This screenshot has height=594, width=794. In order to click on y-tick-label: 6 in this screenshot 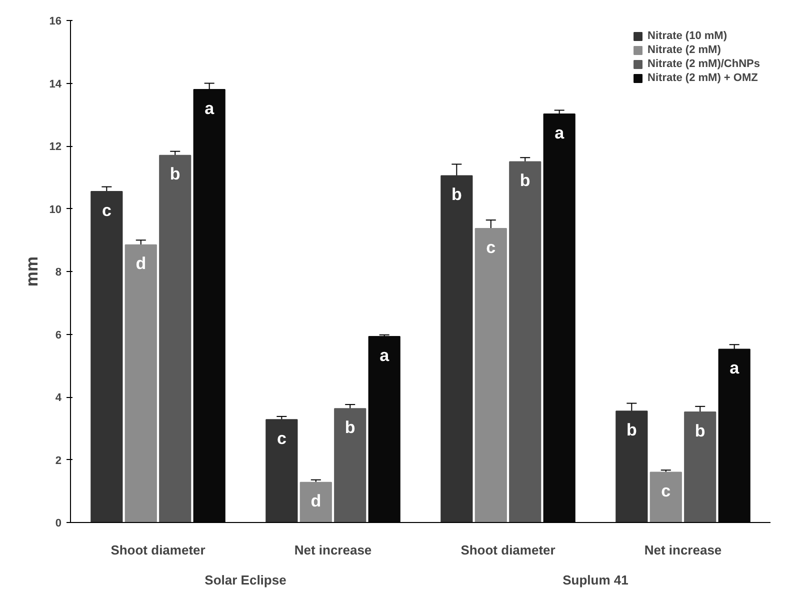, I will do `click(58, 335)`.